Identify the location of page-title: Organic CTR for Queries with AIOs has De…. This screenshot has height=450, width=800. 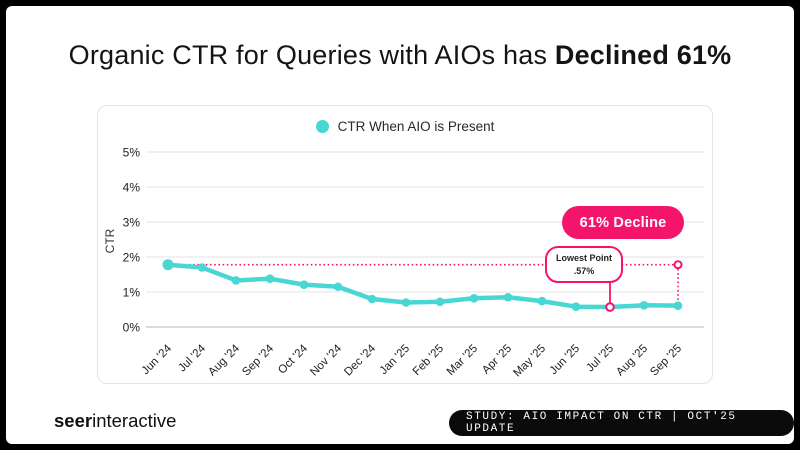
(400, 55).